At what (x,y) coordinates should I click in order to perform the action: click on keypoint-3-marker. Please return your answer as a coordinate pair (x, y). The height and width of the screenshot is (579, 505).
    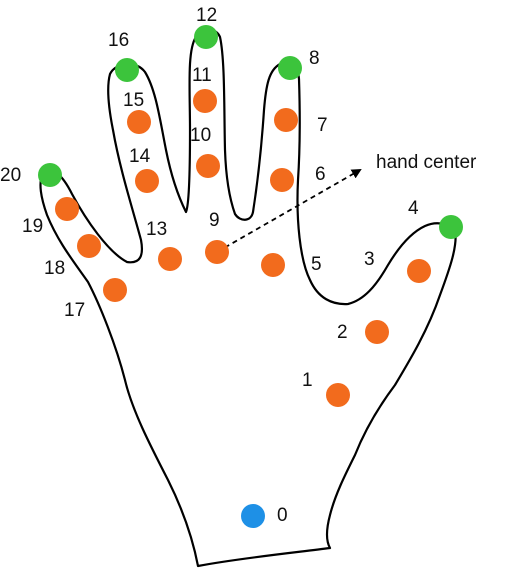
    Looking at the image, I should click on (419, 271).